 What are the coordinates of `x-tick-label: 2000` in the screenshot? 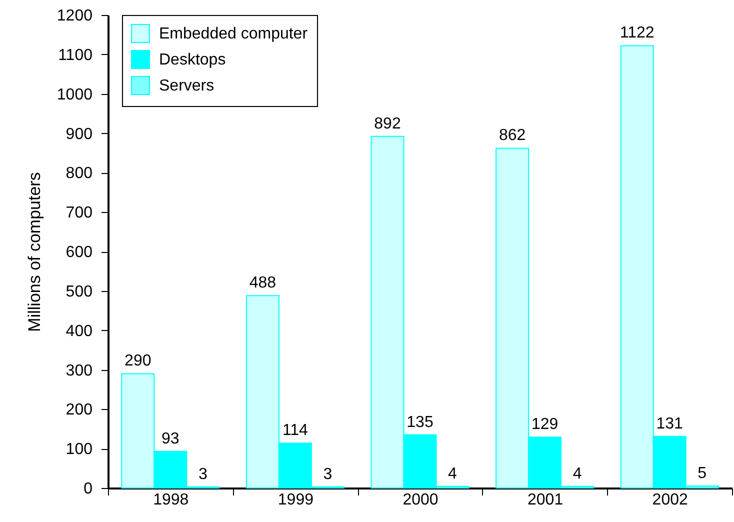 It's located at (420, 500).